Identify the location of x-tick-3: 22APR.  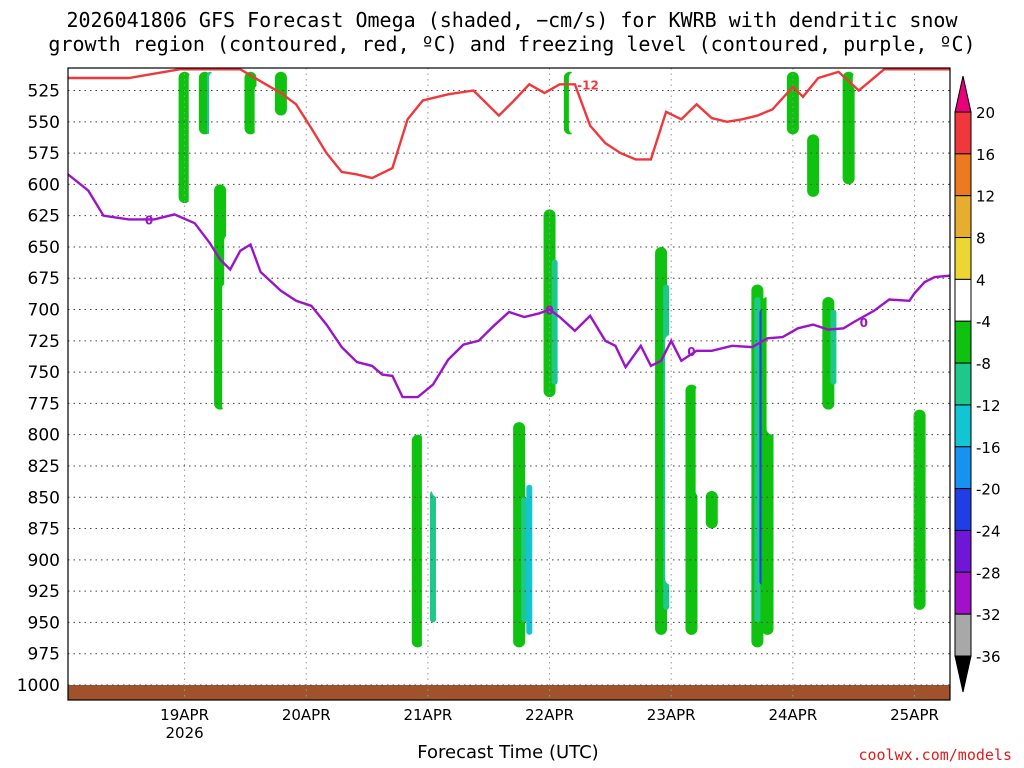
(549, 715).